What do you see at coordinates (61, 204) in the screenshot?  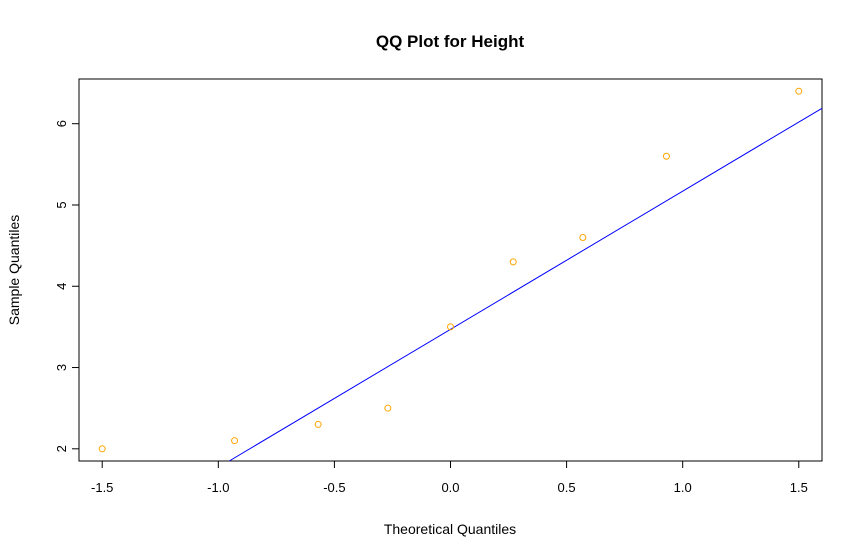 I see `y-tick-label: 5` at bounding box center [61, 204].